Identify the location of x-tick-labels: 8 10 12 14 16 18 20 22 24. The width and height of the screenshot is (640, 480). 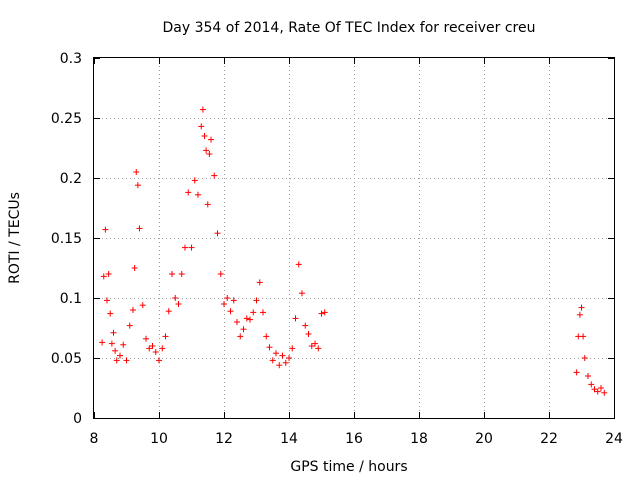
(356, 439).